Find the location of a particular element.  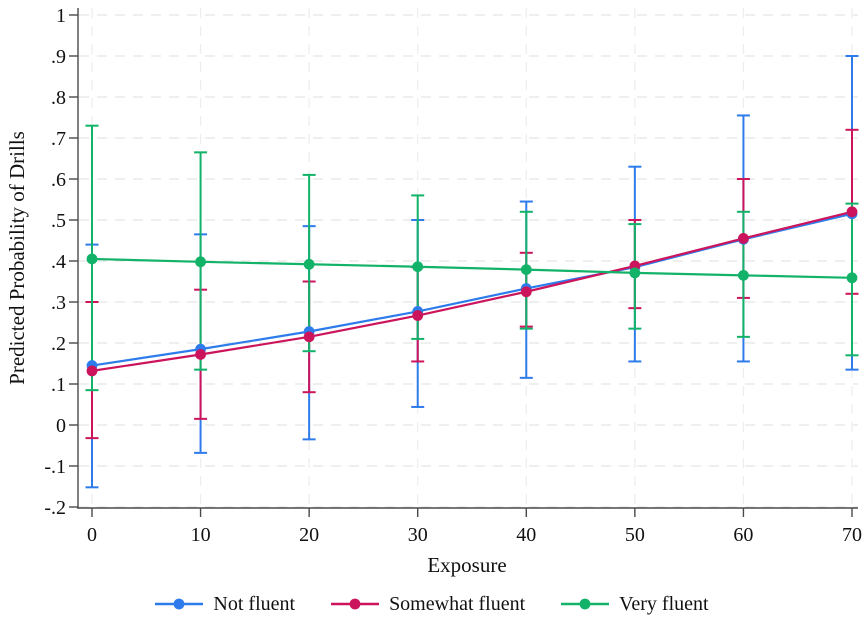

legend-label: Very fluent is located at coordinates (664, 604).